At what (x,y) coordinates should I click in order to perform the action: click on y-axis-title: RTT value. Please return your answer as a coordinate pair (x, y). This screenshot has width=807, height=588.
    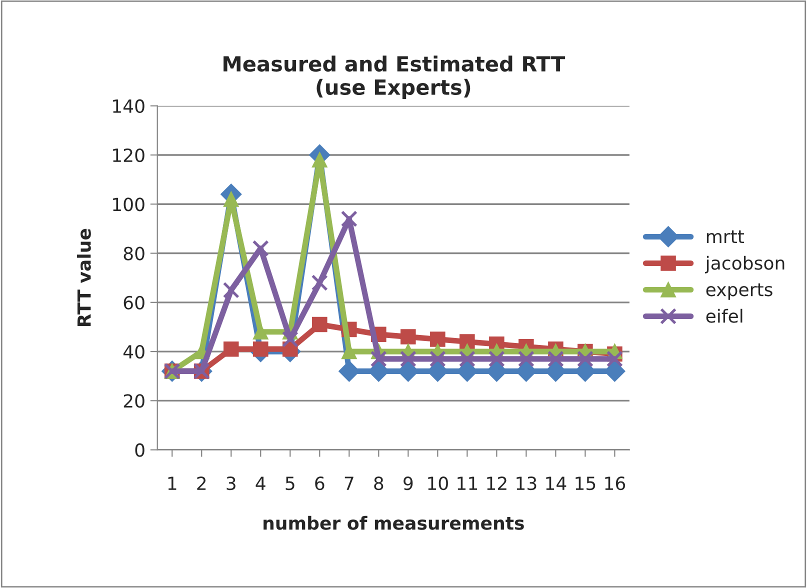
    Looking at the image, I should click on (83, 277).